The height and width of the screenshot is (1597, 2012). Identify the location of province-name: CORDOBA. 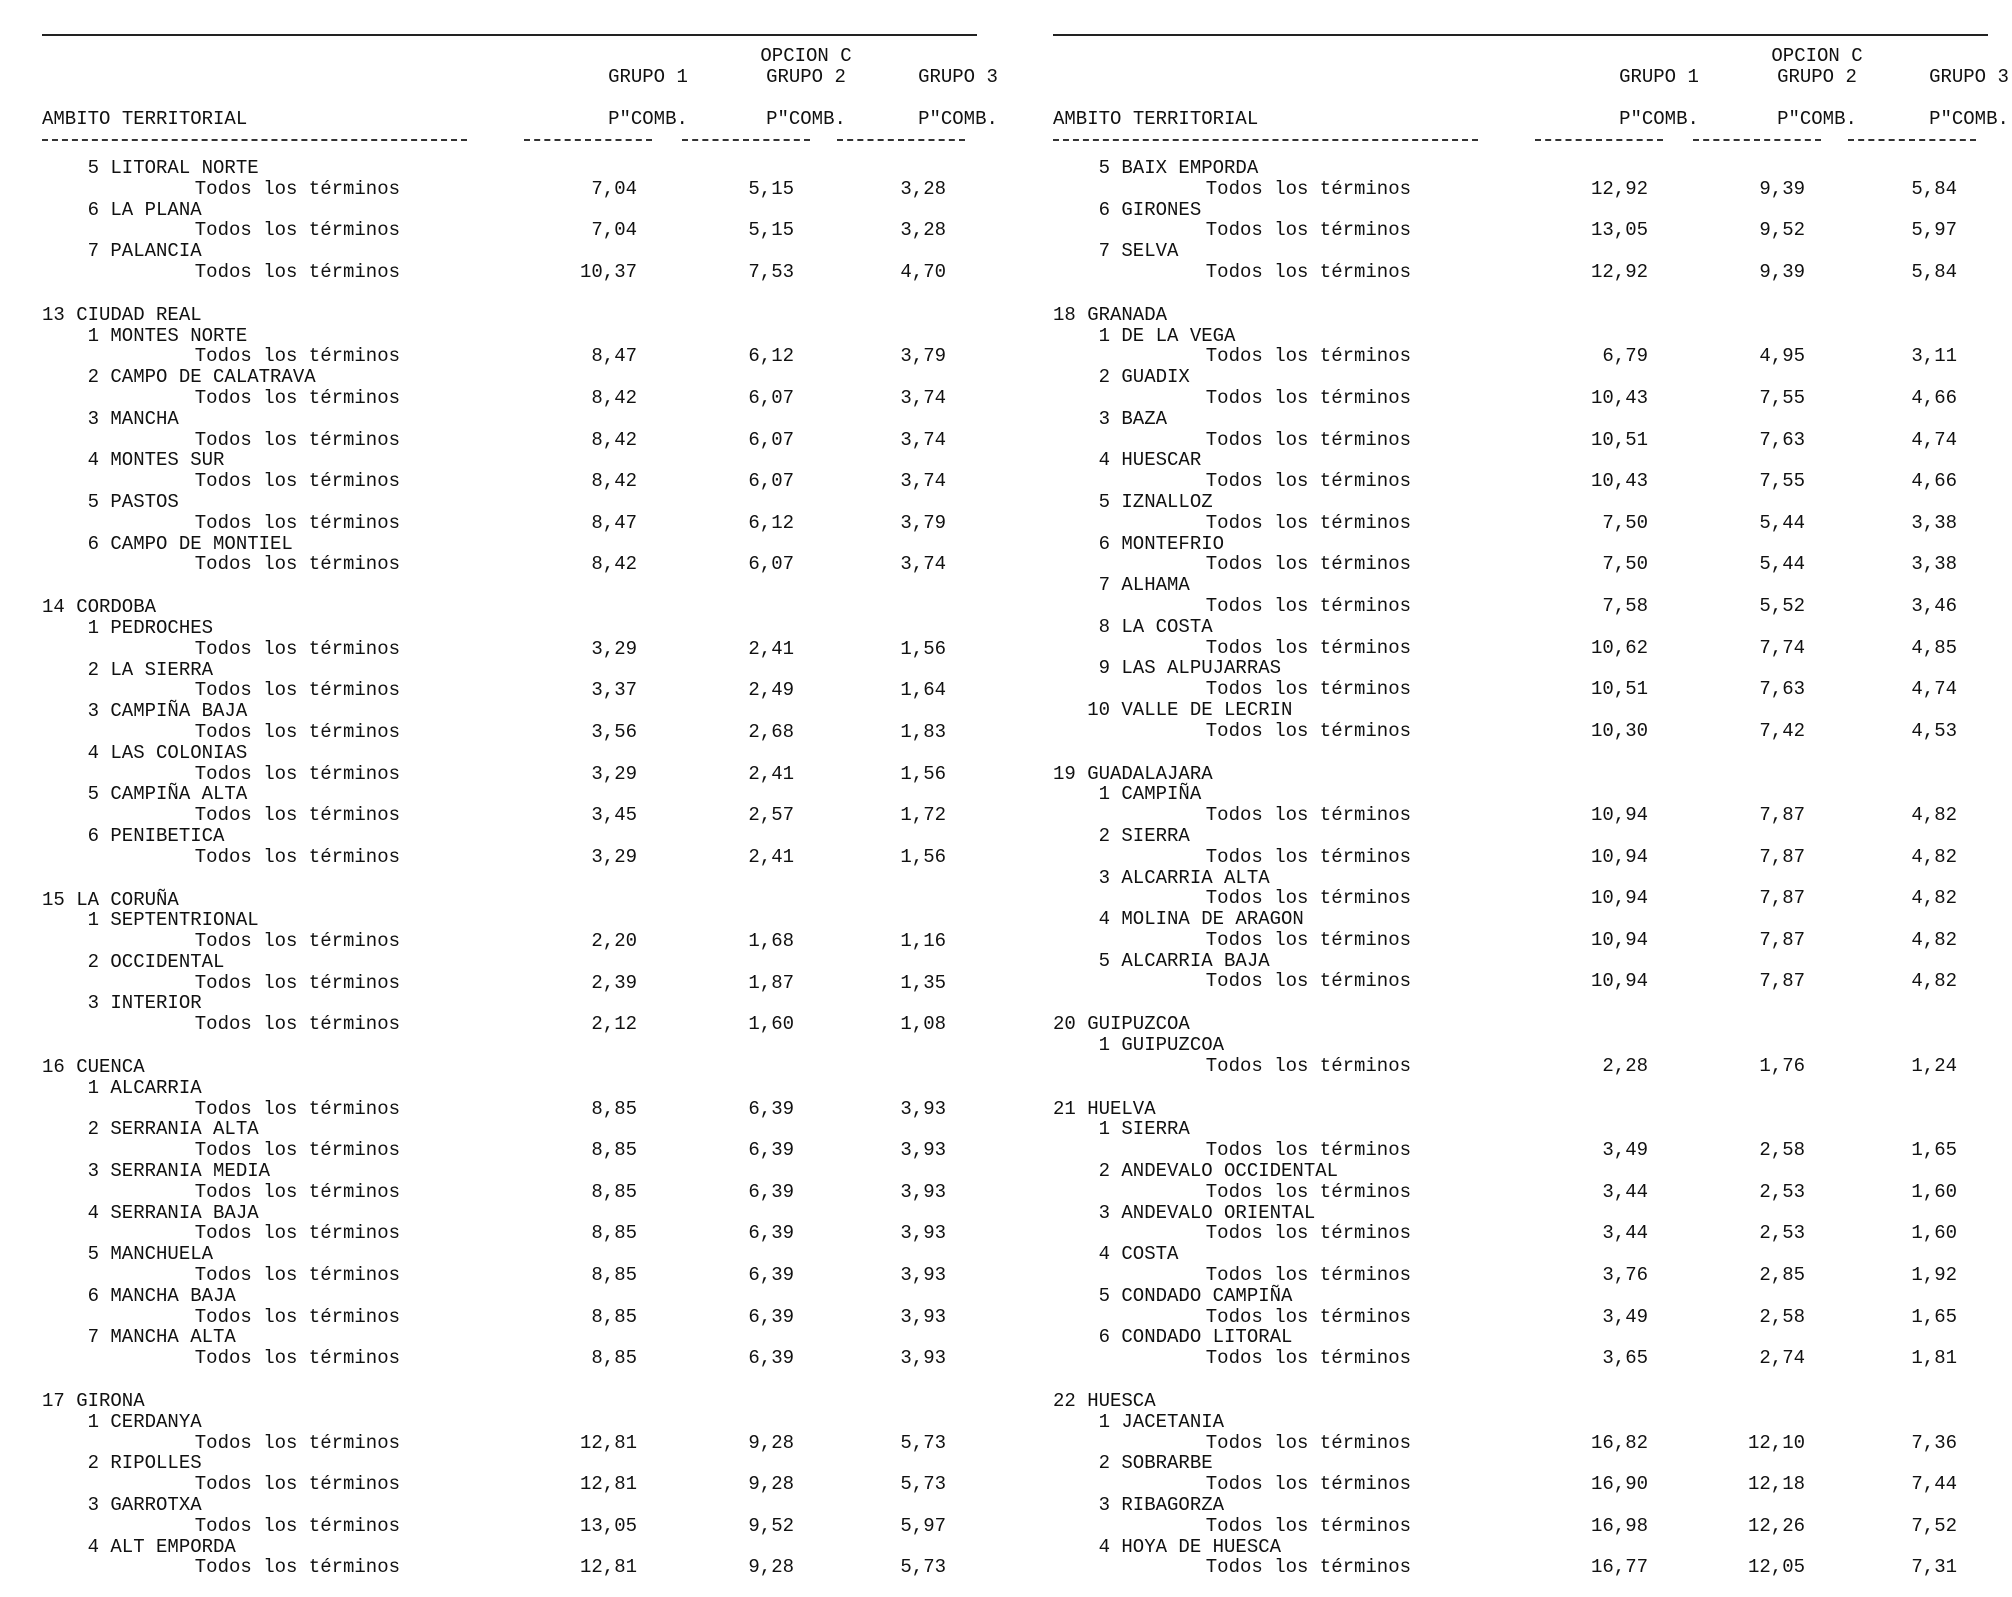
(116, 607).